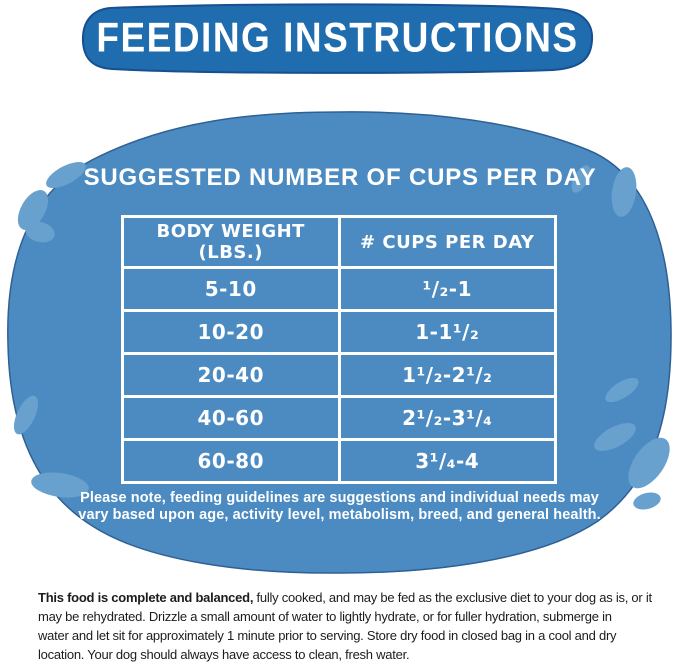  Describe the element at coordinates (447, 375) in the screenshot. I see `cups-cell: 1¹/₂-2¹/₂` at that location.